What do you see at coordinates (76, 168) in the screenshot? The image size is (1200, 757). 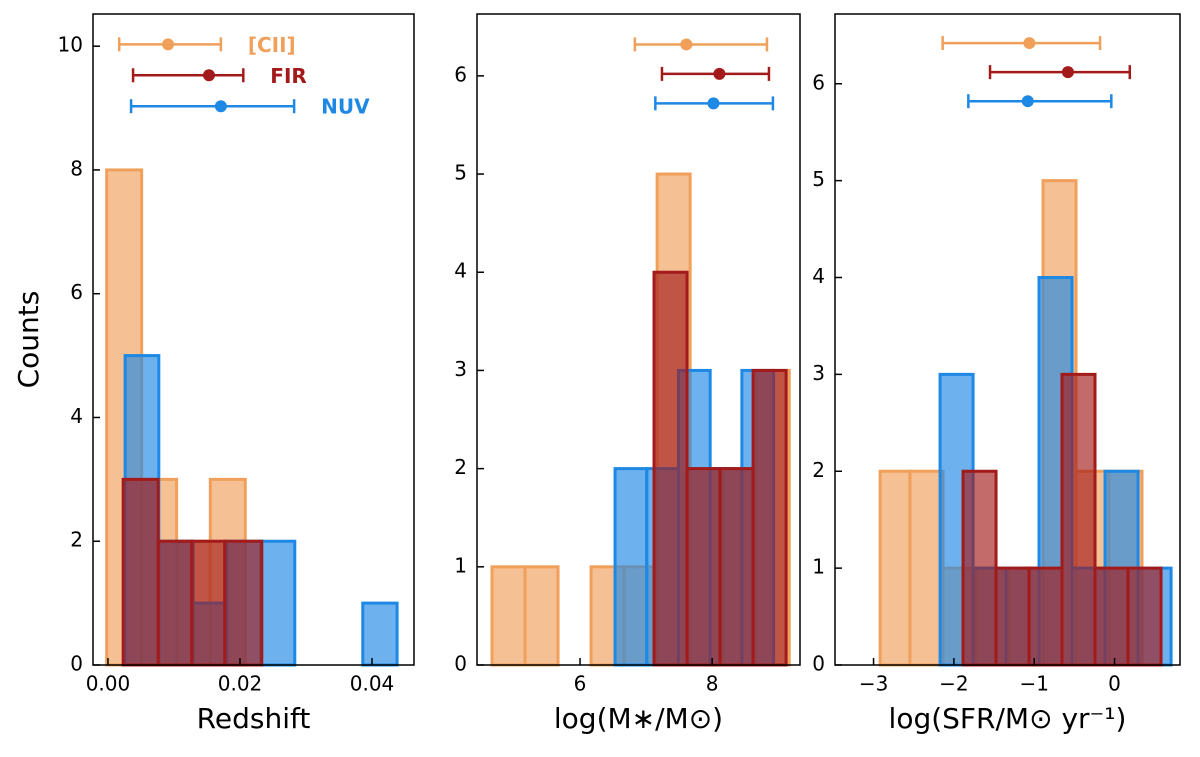 I see `y-tick-label: 8` at bounding box center [76, 168].